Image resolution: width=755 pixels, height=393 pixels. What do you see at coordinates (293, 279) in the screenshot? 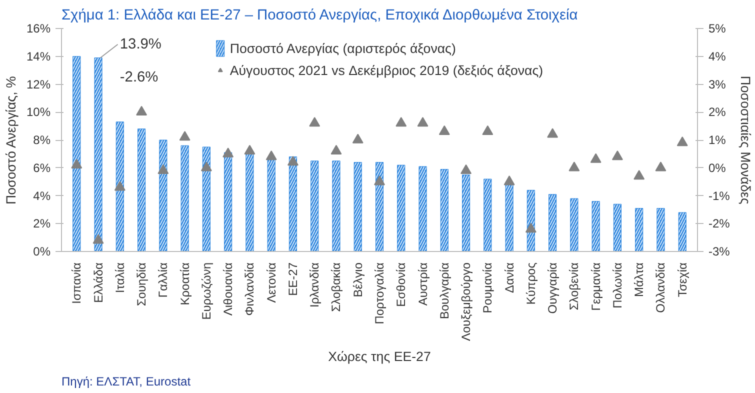
I see `x-tick-label: ΕΕ-27` at bounding box center [293, 279].